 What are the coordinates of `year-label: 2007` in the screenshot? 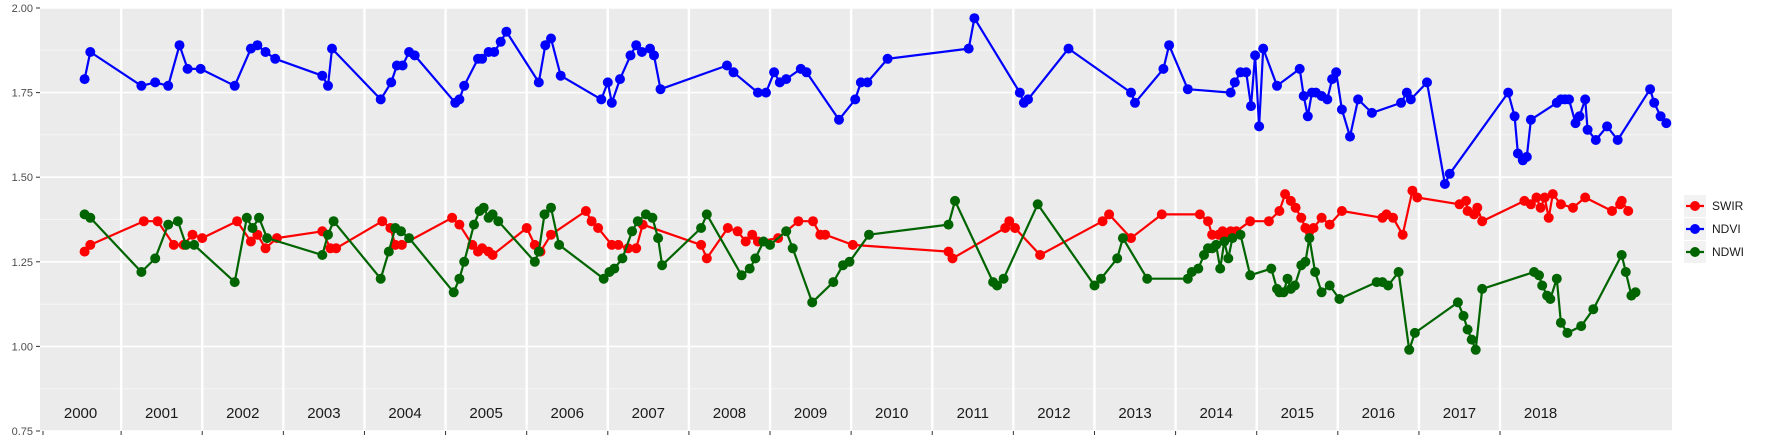 It's located at (648, 413).